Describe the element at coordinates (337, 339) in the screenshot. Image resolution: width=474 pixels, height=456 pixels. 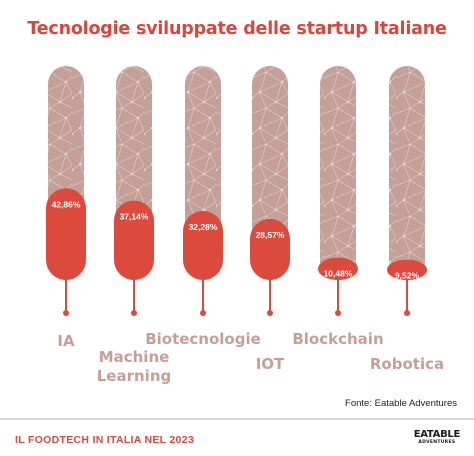
I see `category-label-blockchain: Blockchain` at that location.